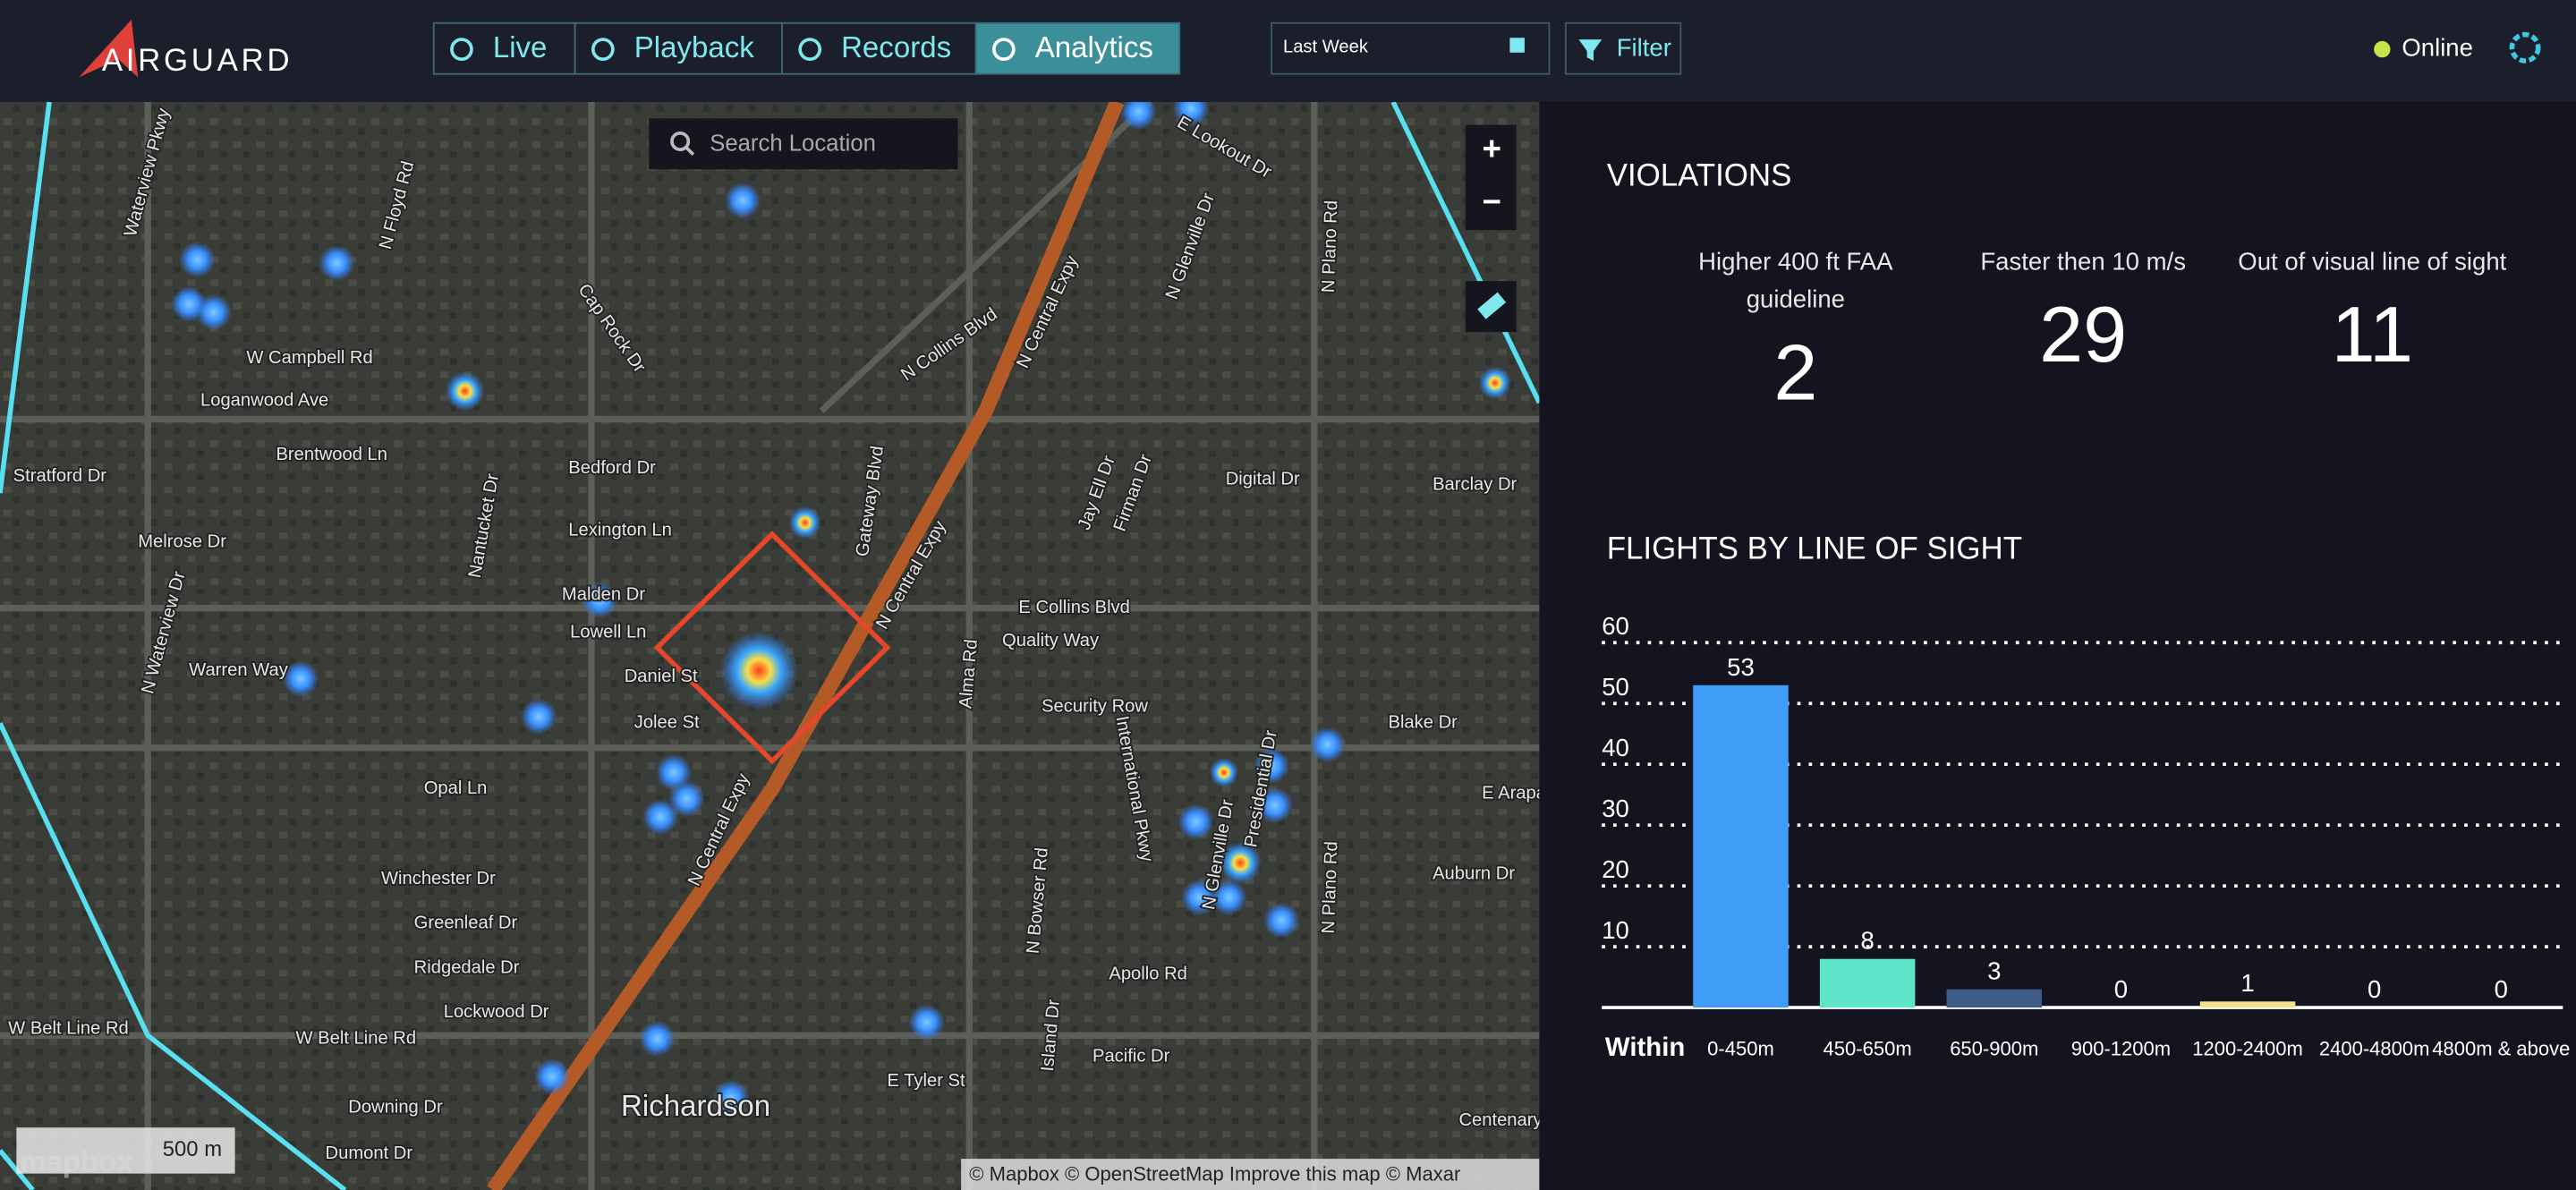 The image size is (2576, 1190). What do you see at coordinates (1500, 1120) in the screenshot?
I see `map-label: Centenary` at bounding box center [1500, 1120].